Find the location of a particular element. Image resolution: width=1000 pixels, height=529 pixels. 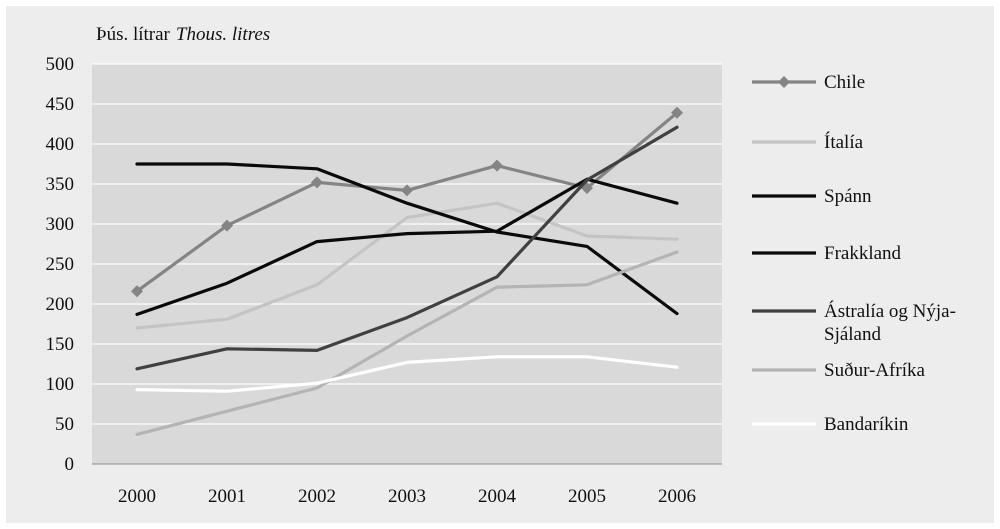

y-tick-label: 350 is located at coordinates (60, 184).